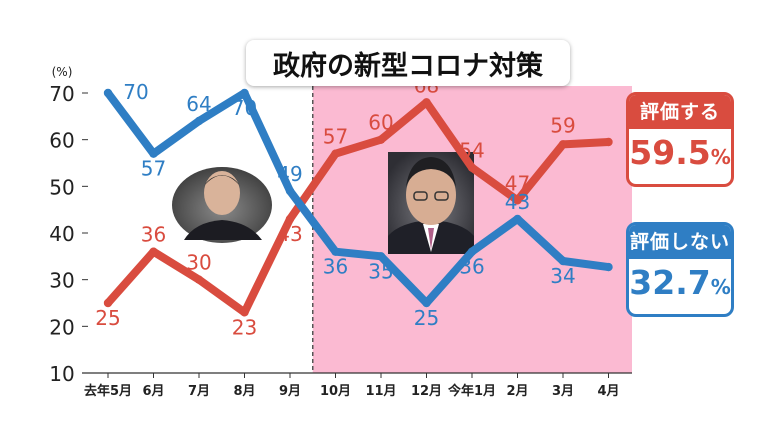  What do you see at coordinates (61, 281) in the screenshot?
I see `y-tick-label: 30` at bounding box center [61, 281].